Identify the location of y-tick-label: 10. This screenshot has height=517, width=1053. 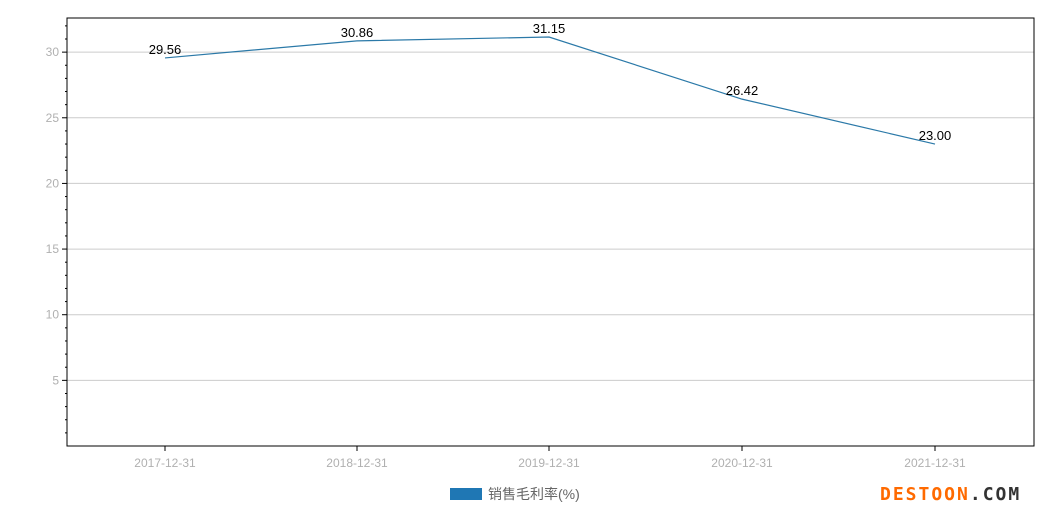
(53, 315).